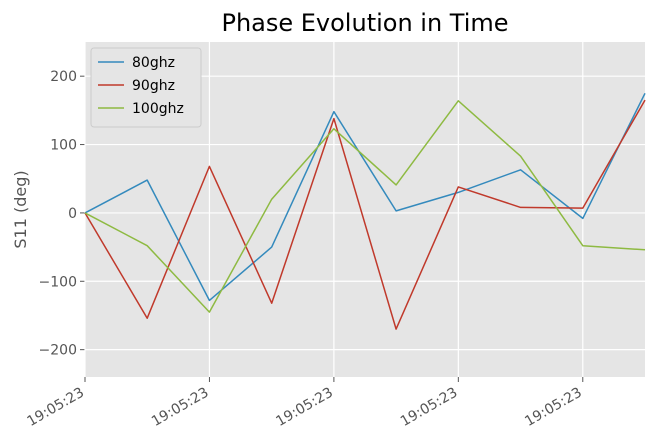 This screenshot has width=657, height=442. I want to click on y-tick-label: −200, so click(58, 351).